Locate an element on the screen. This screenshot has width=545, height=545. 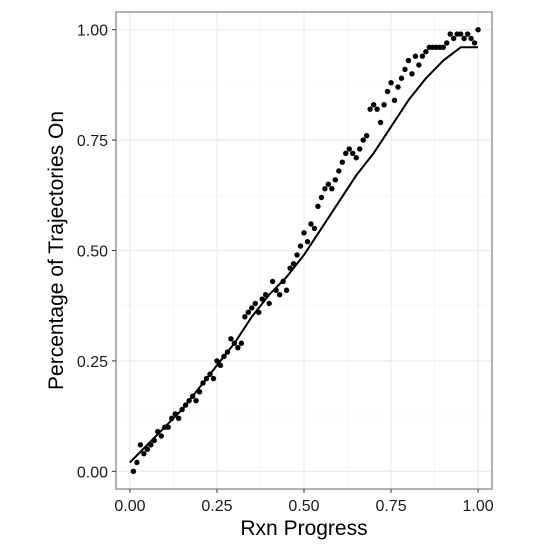
x-tick-label: 1.00 is located at coordinates (478, 506).